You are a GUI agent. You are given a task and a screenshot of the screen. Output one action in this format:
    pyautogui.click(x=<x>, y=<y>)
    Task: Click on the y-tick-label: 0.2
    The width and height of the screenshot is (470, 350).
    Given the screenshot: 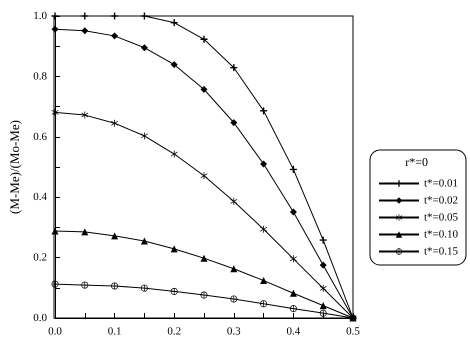 What is the action you would take?
    pyautogui.click(x=40, y=258)
    